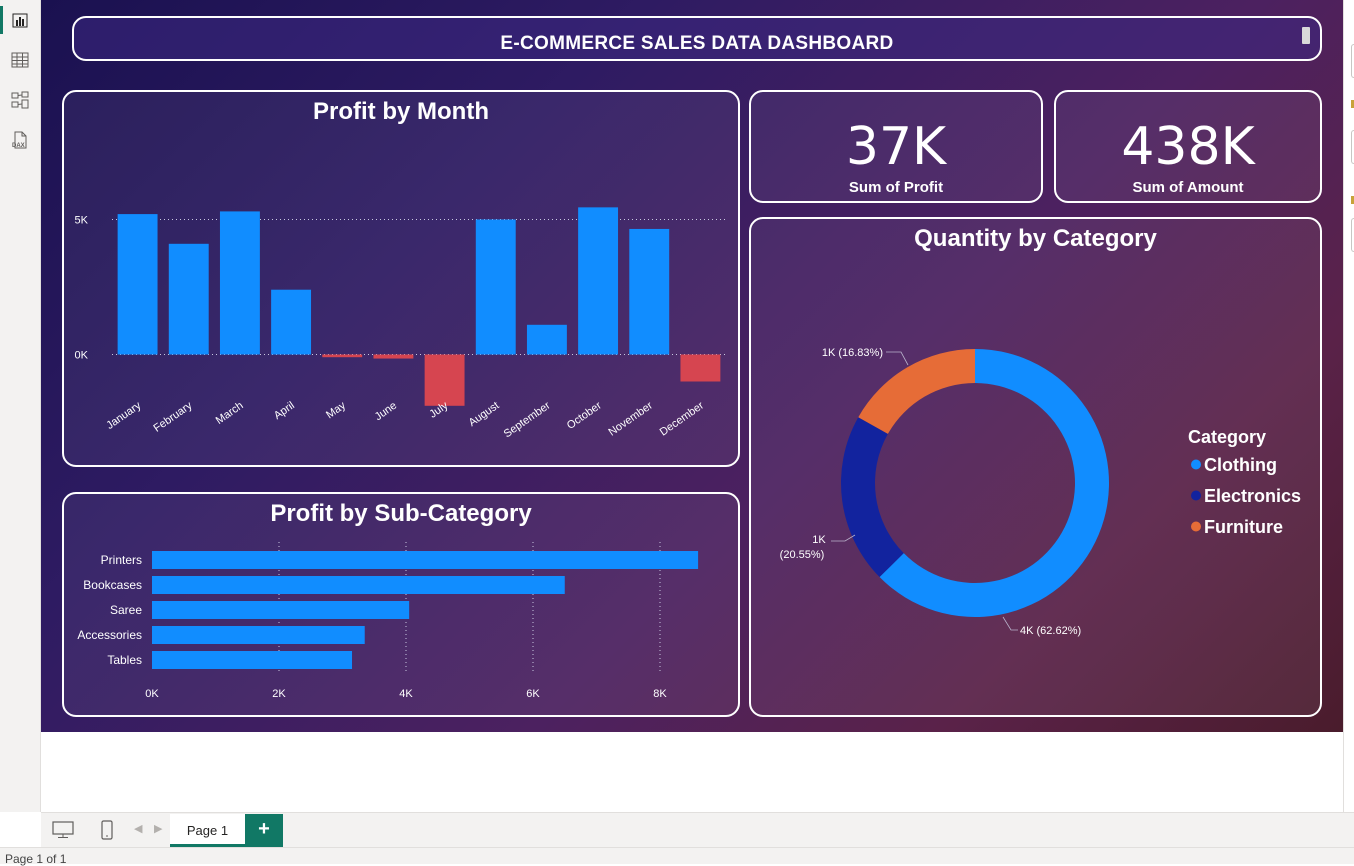  I want to click on sum-of-profit-label: Sum of Profit, so click(896, 187).